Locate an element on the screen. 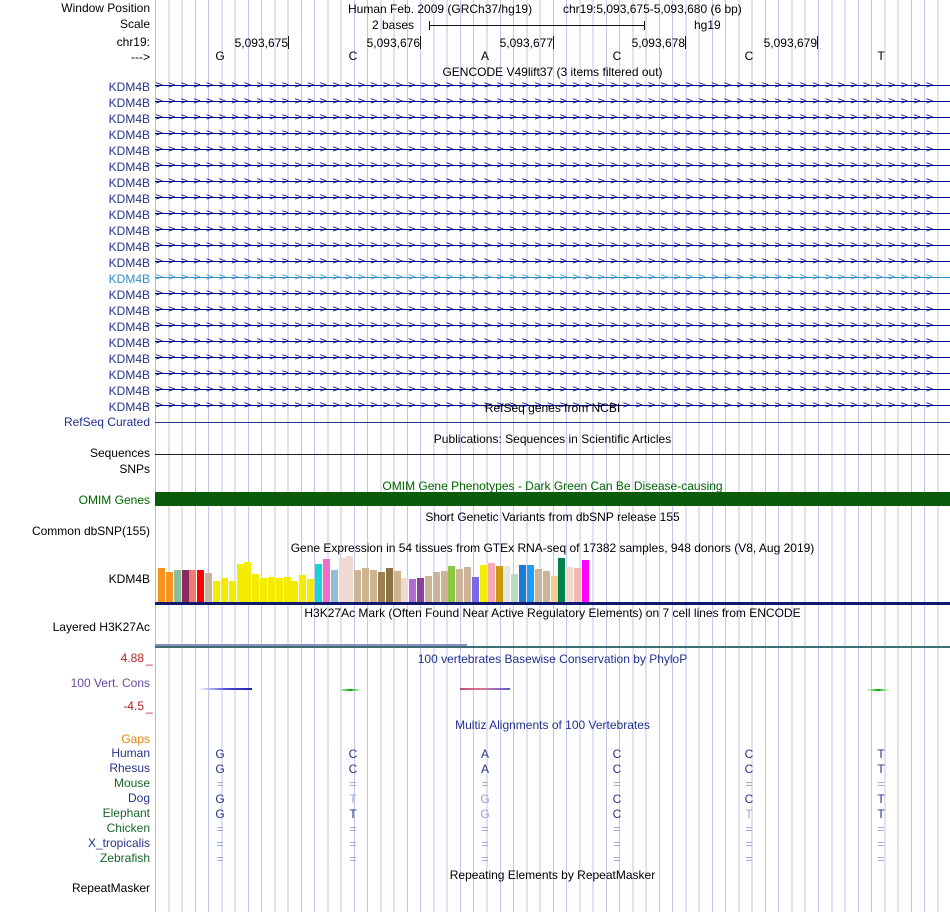 This screenshot has height=912, width=950. multiz-species-label: Chicken is located at coordinates (128, 828).